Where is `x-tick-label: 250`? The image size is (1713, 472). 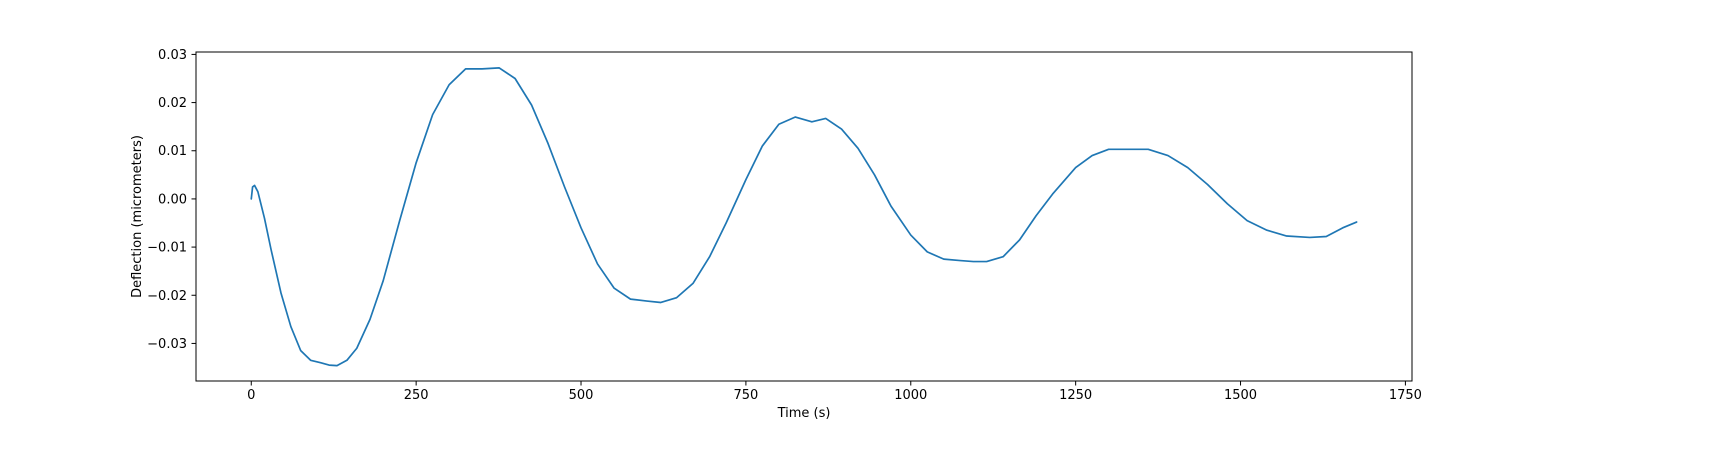 x-tick-label: 250 is located at coordinates (416, 395).